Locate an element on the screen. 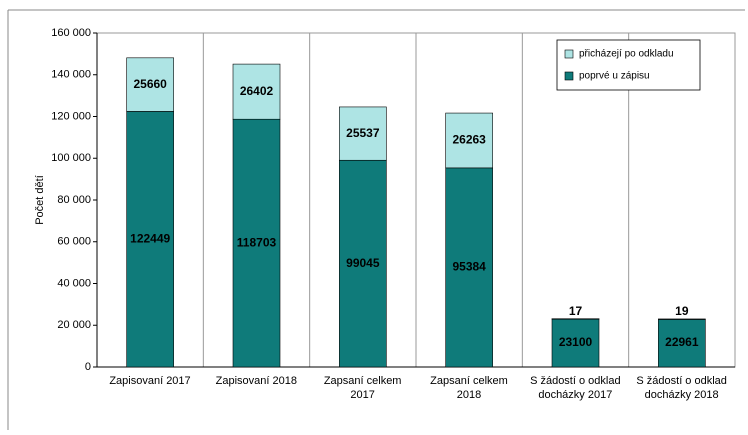  data-label: 122449 is located at coordinates (150, 238).